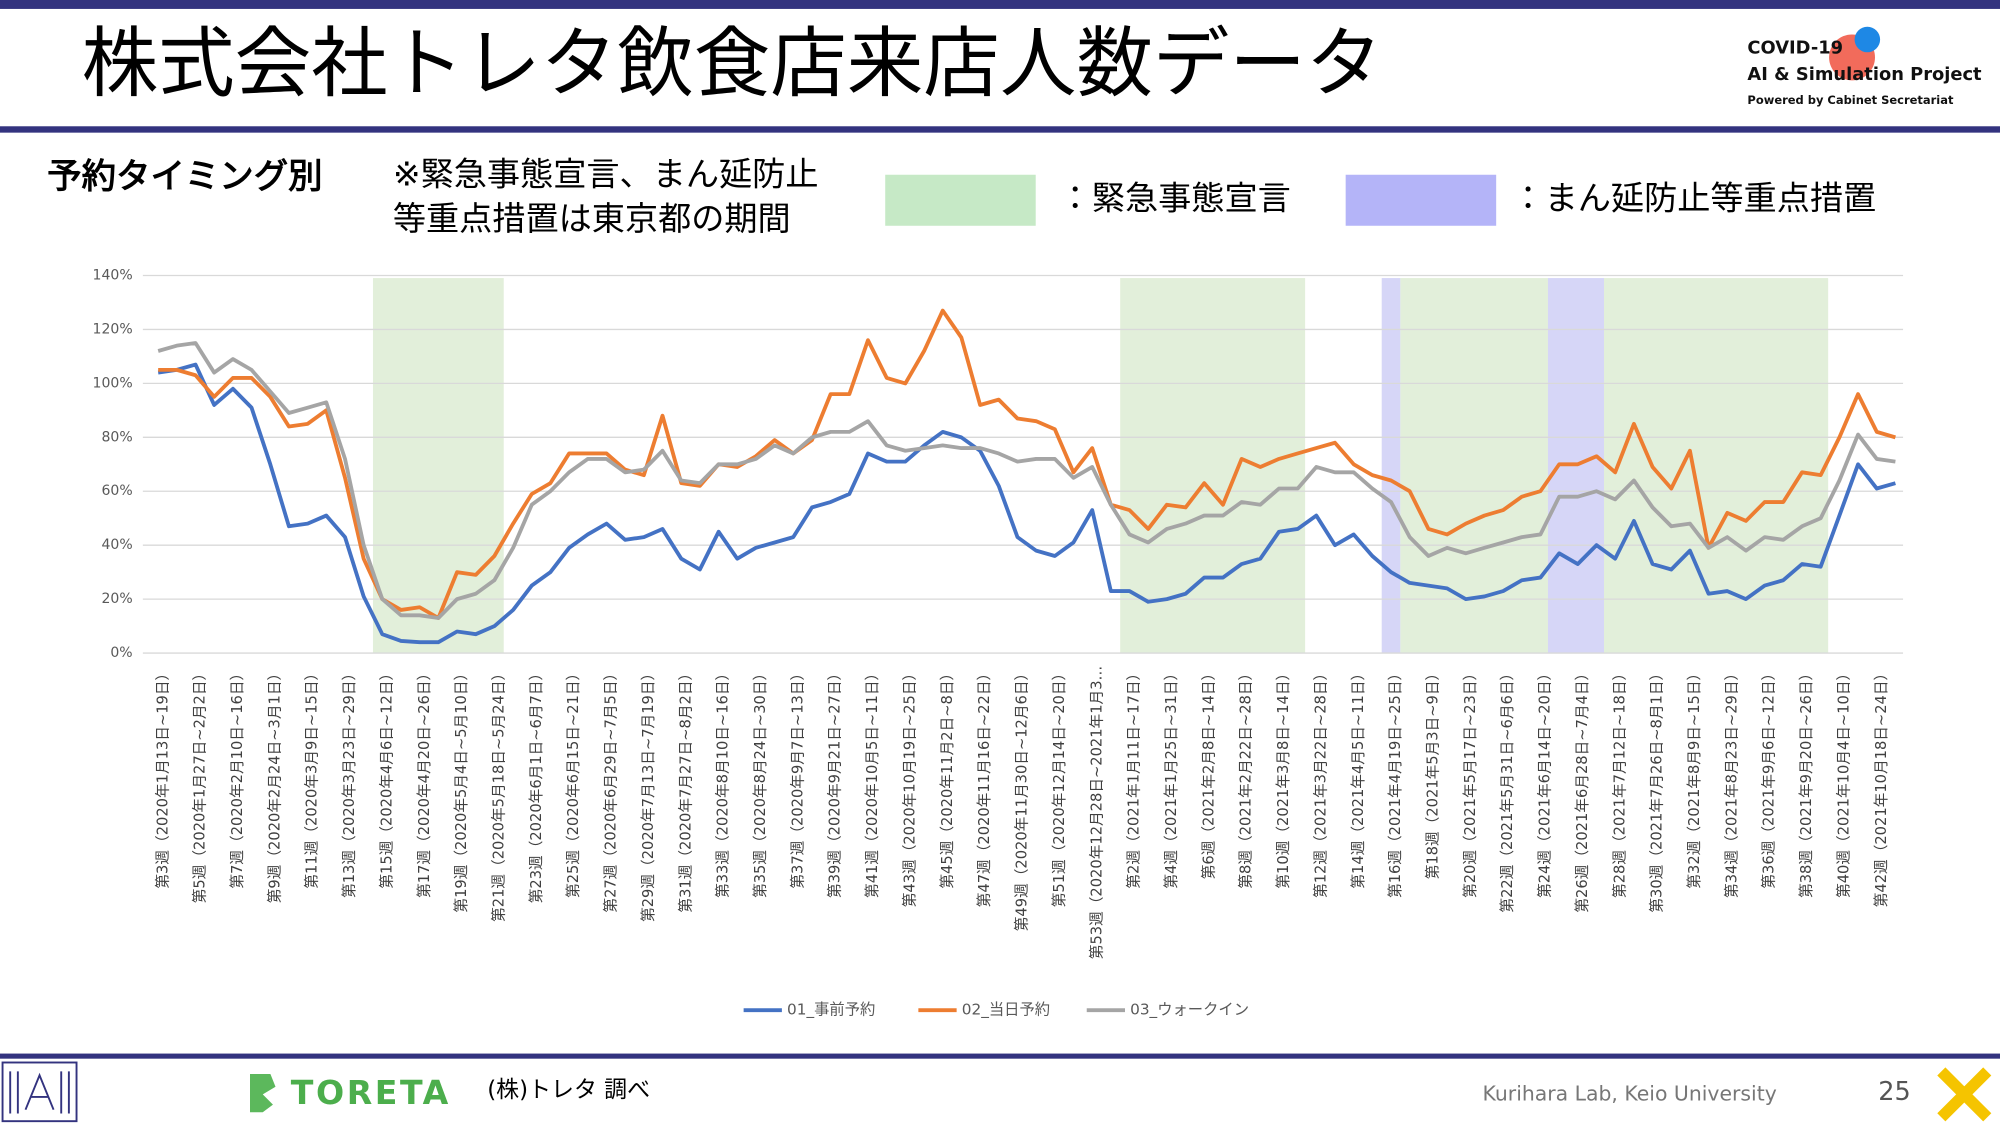 Image resolution: width=2000 pixels, height=1125 pixels. Describe the element at coordinates (274, 784) in the screenshot. I see `x-tick-label: 第9週（2020年2月24日~3月1日）` at that location.